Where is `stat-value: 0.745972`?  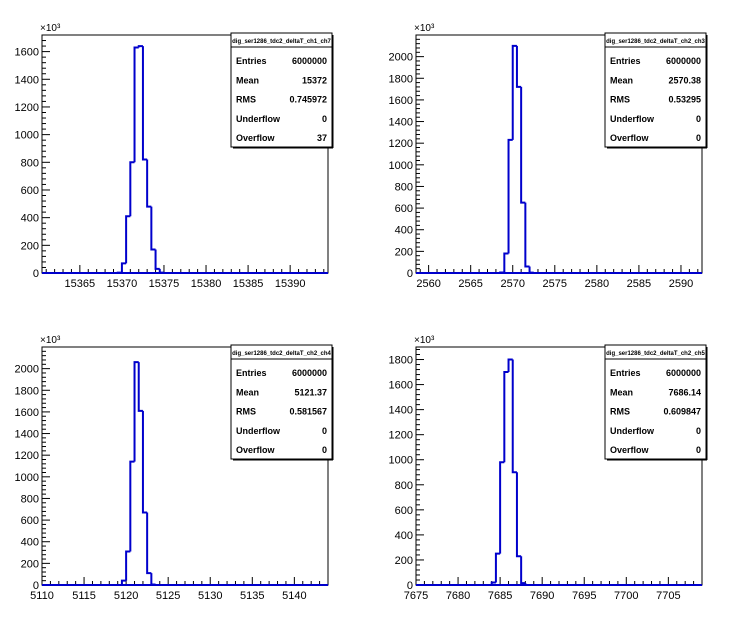
stat-value: 0.745972 is located at coordinates (308, 100).